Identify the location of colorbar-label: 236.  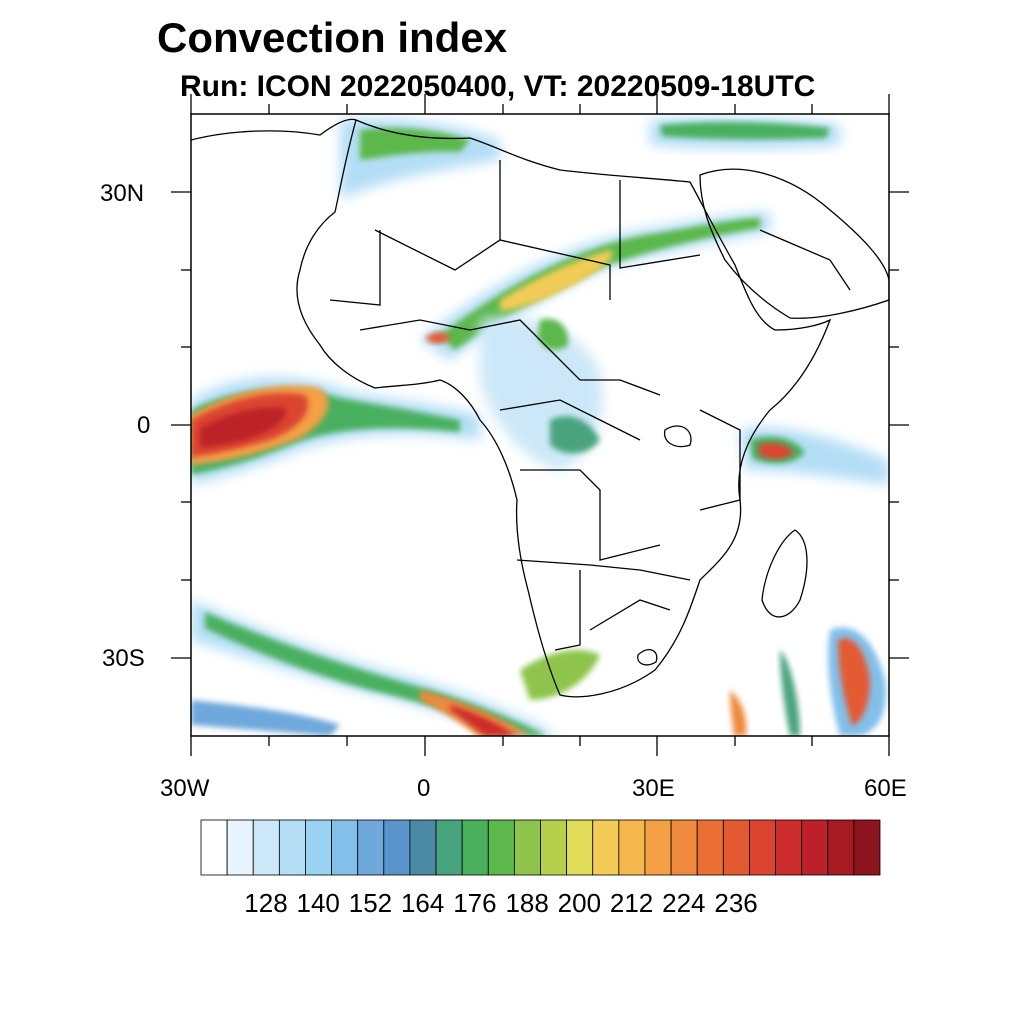
(736, 903).